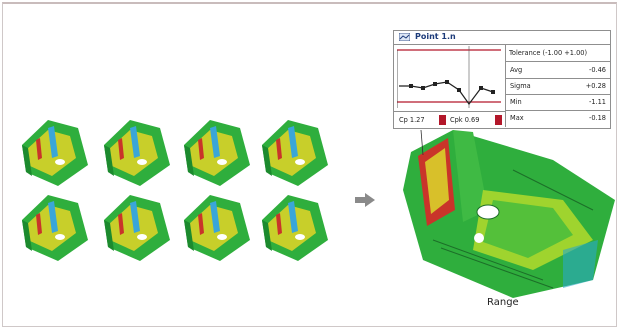 The image size is (619, 328). I want to click on stat-label: Sigma, so click(520, 86).